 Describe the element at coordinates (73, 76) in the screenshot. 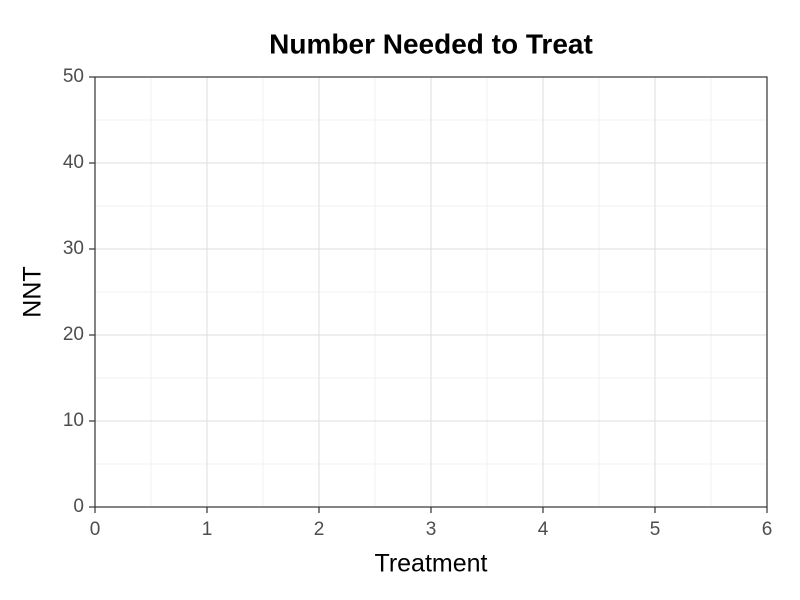

I see `y-tick-label: 50` at that location.